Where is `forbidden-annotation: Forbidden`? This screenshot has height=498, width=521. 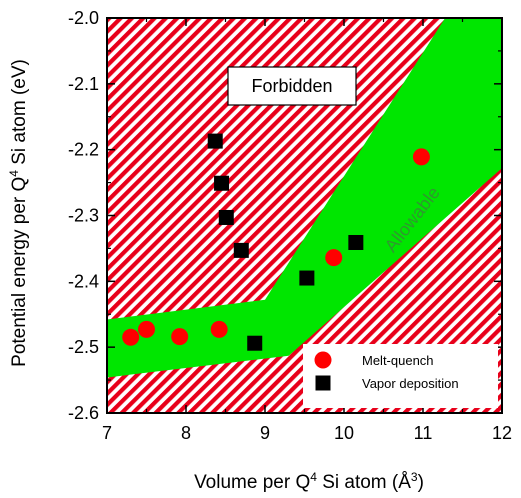 forbidden-annotation: Forbidden is located at coordinates (292, 86).